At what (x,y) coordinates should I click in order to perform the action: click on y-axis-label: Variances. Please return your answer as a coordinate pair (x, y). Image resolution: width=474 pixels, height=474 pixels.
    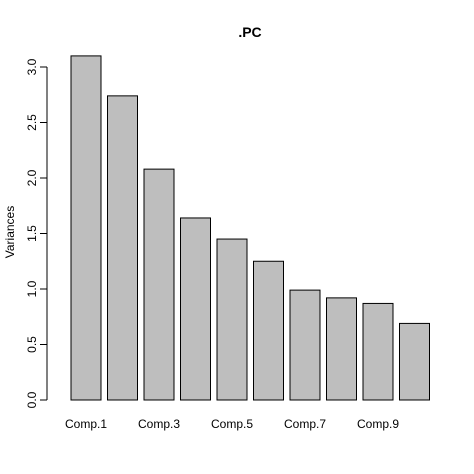
    Looking at the image, I should click on (10, 232).